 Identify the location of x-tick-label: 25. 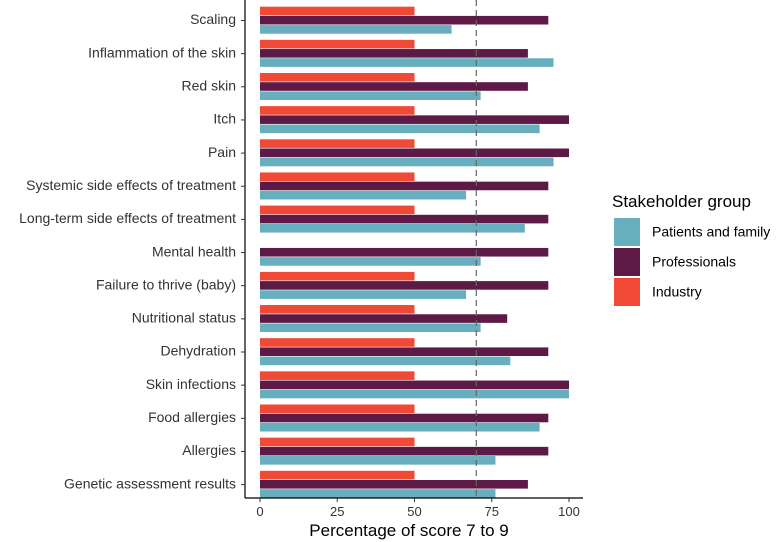
(337, 511).